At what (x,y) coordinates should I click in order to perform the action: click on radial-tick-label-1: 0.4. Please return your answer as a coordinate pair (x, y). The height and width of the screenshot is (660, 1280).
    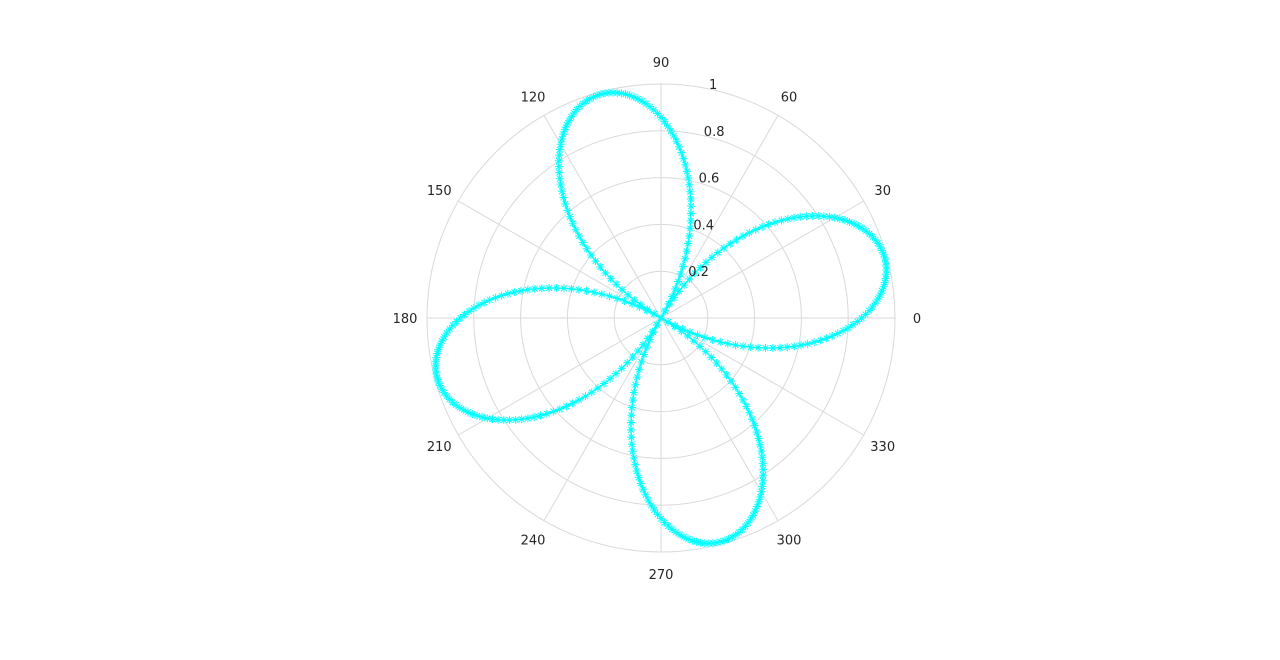
    Looking at the image, I should click on (703, 225).